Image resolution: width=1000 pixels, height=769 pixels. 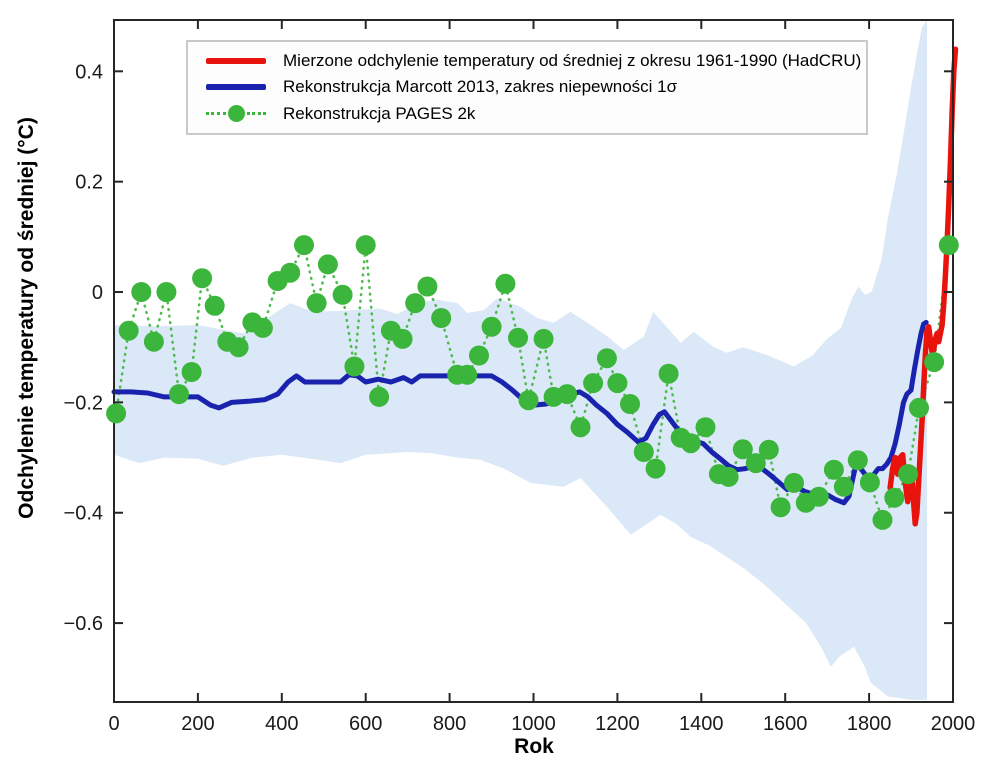 What do you see at coordinates (533, 724) in the screenshot?
I see `x-tick-label: 1000` at bounding box center [533, 724].